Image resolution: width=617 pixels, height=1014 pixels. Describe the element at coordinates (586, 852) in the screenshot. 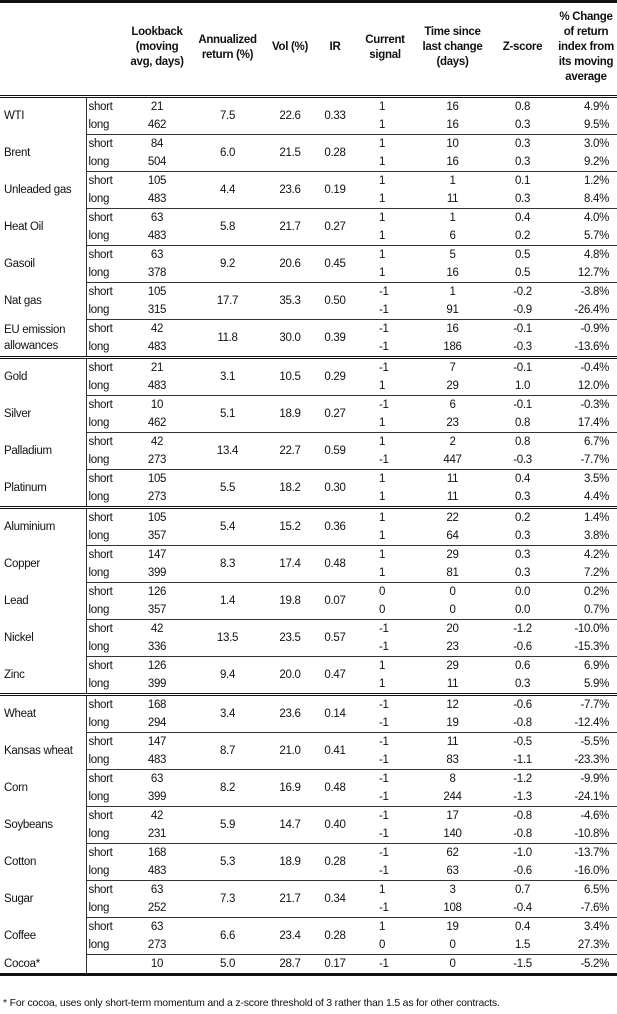

I see `pct-change-cell: -13.7%` at that location.